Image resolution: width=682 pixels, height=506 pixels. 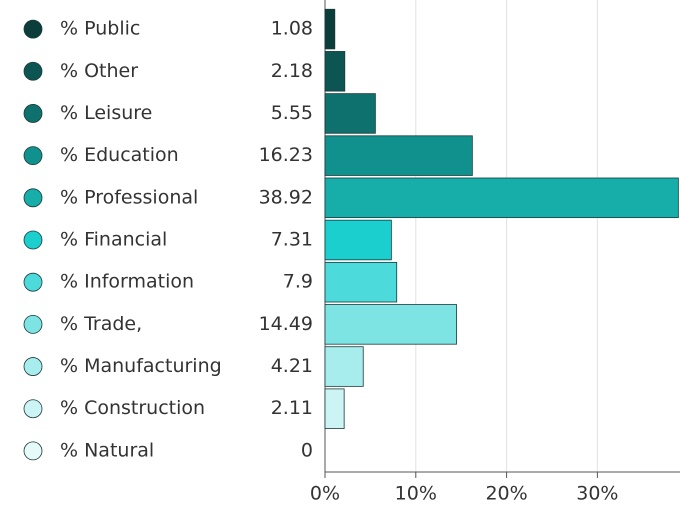 I want to click on category-label: % Manufacturing, so click(x=141, y=366).